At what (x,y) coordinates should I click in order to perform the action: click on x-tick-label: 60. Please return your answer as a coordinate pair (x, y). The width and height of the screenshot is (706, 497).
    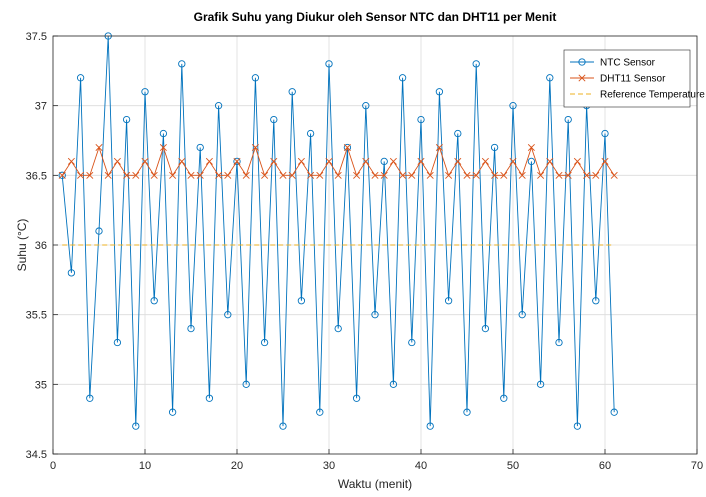
    Looking at the image, I should click on (605, 466).